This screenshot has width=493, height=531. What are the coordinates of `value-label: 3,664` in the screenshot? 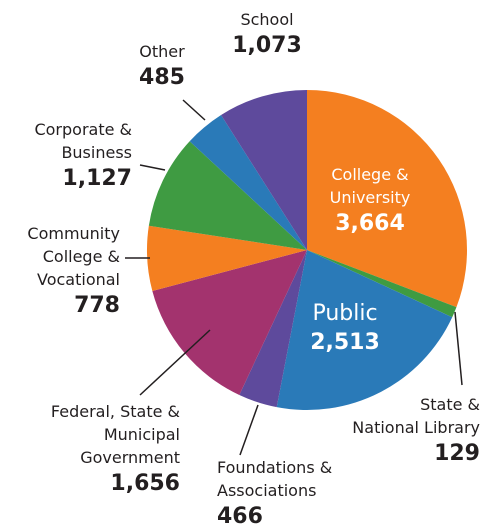 It's located at (370, 223).